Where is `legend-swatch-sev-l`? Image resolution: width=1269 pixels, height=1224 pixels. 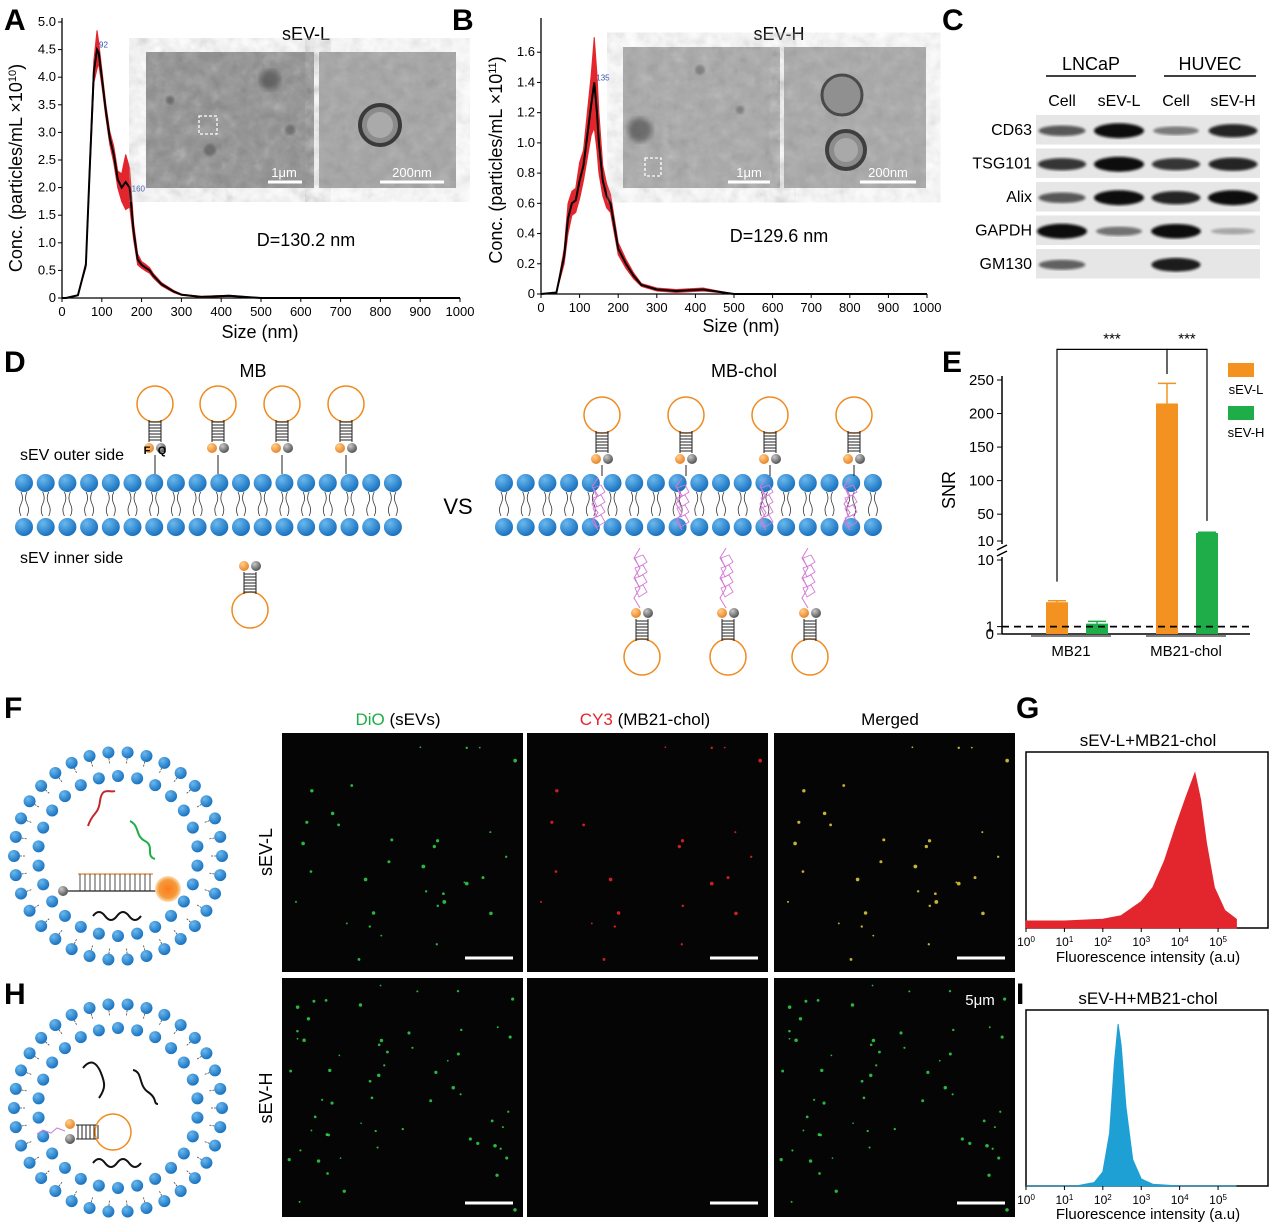
legend-swatch-sev-l is located at coordinates (1241, 370).